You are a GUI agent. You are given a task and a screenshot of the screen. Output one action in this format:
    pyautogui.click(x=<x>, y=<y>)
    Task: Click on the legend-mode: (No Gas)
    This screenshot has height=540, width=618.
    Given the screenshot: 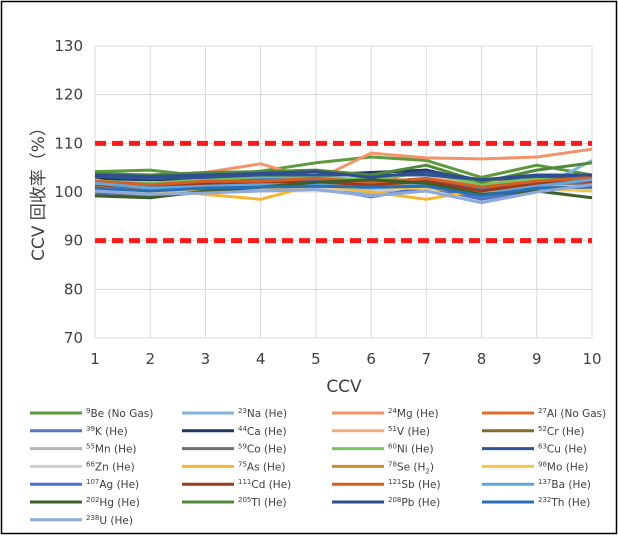 What is the action you would take?
    pyautogui.click(x=128, y=414)
    